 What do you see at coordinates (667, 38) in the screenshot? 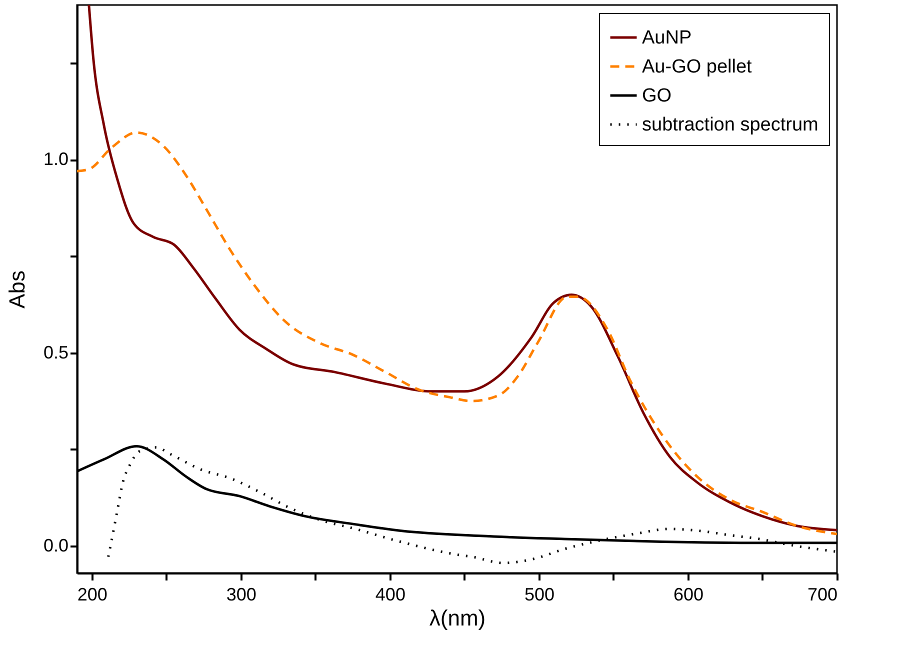
I see `legend-label: AuNP` at bounding box center [667, 38].